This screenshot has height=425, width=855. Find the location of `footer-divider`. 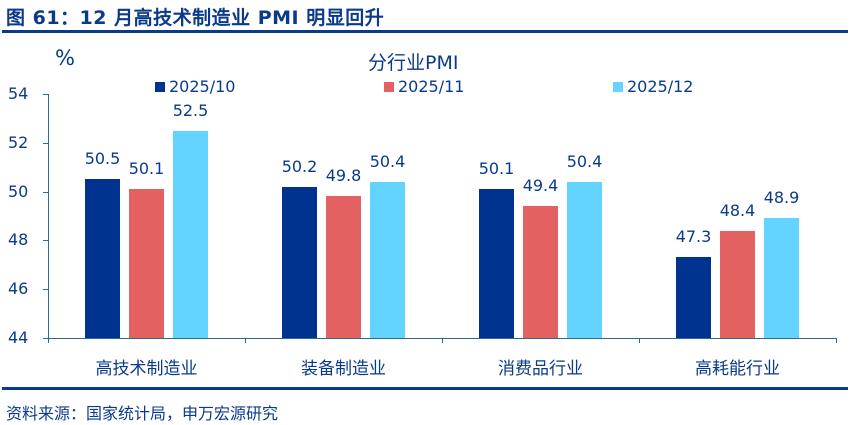

footer-divider is located at coordinates (425, 388).